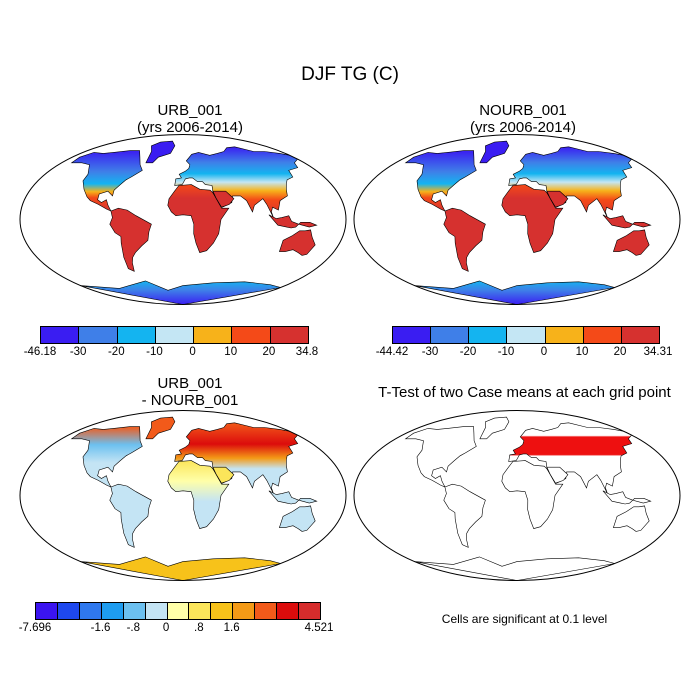 This screenshot has width=700, height=700. Describe the element at coordinates (350, 74) in the screenshot. I see `figure-title: DJF TG (C)` at that location.